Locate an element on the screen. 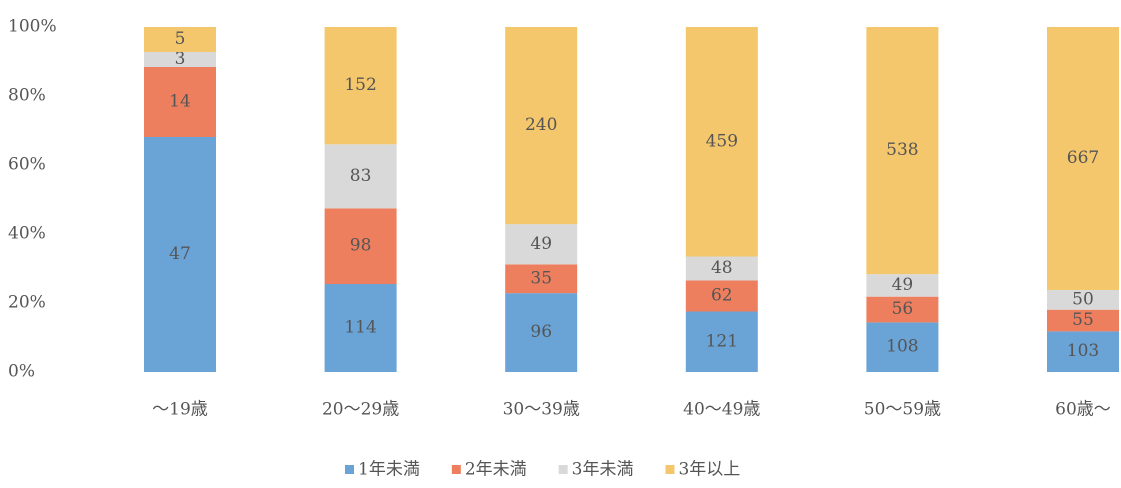 This screenshot has width=1121, height=488. y-tick-label: 0% is located at coordinates (21, 372).